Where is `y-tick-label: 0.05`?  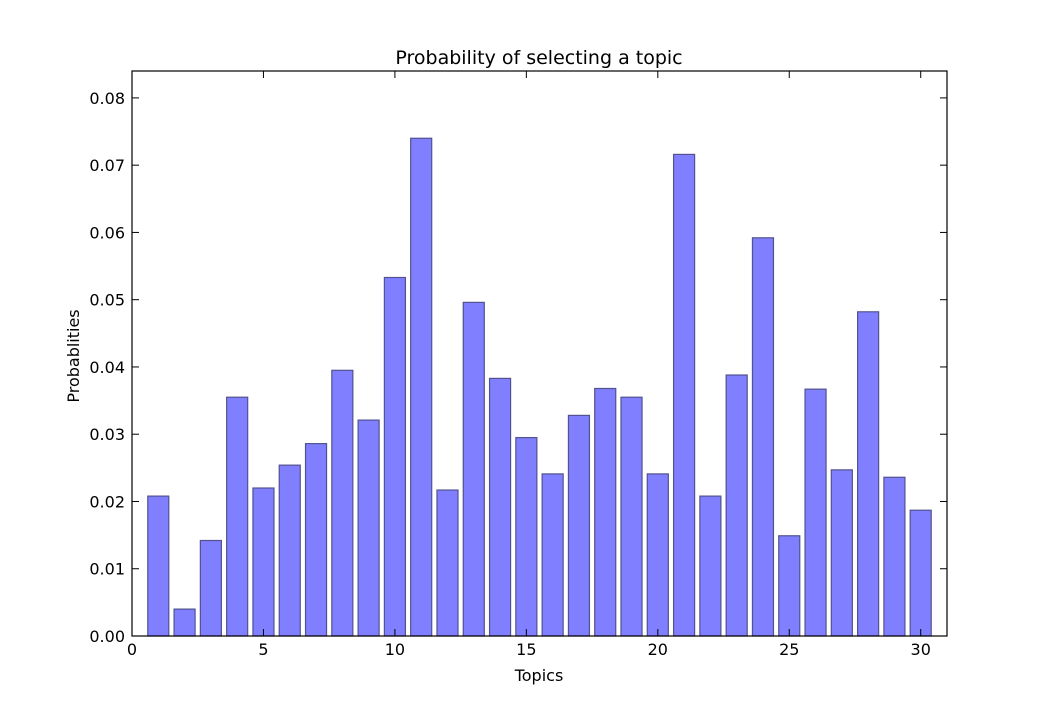
y-tick-label: 0.05 is located at coordinates (107, 300).